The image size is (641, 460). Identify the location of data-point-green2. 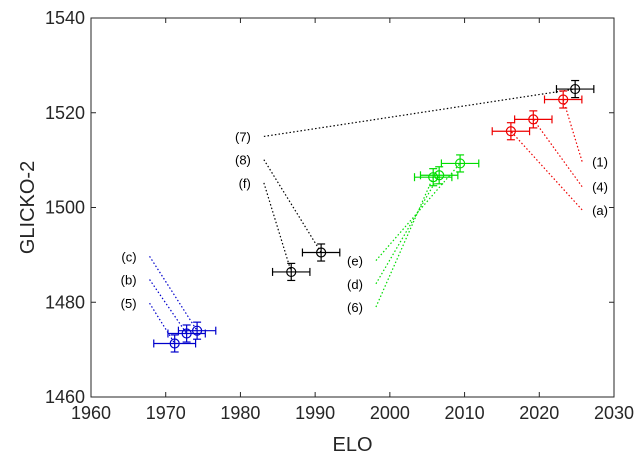
(439, 175).